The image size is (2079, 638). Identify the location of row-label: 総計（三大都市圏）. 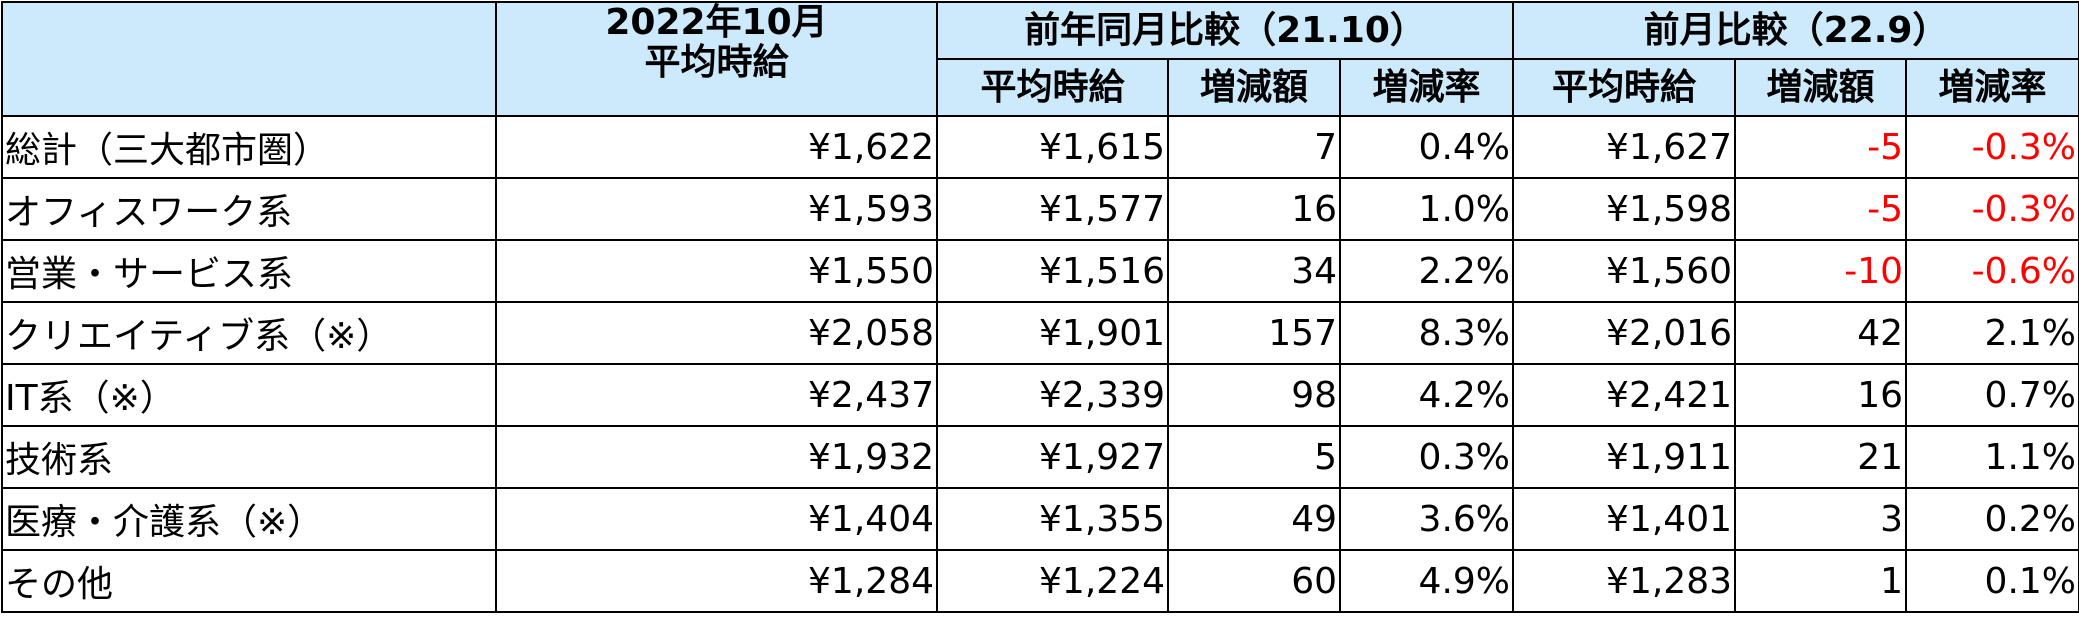
(249, 147).